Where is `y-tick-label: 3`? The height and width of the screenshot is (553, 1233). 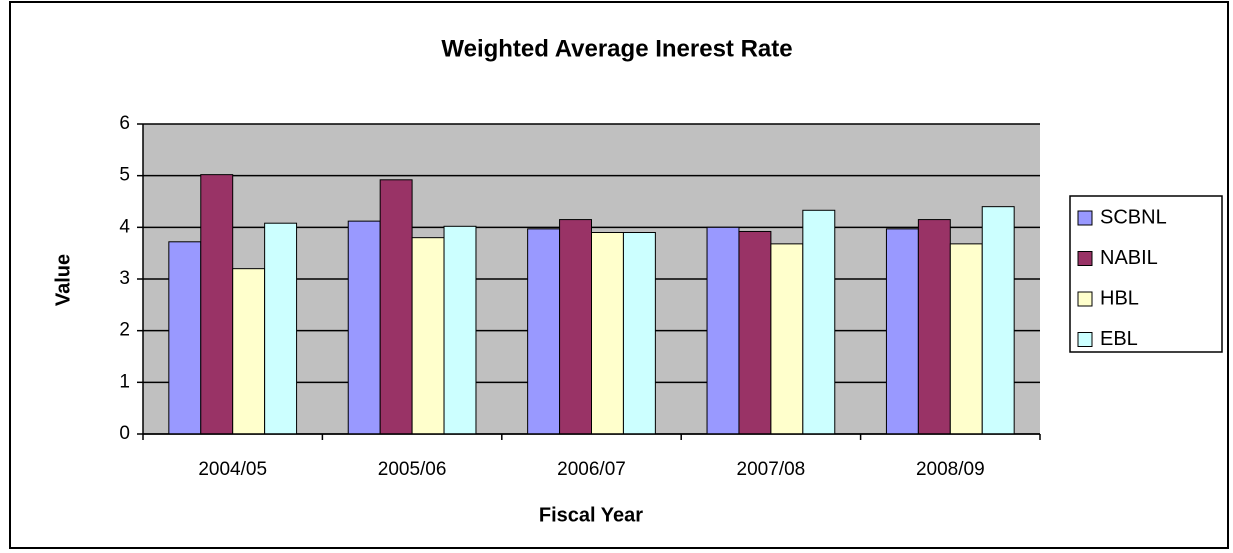
y-tick-label: 3 is located at coordinates (124, 278).